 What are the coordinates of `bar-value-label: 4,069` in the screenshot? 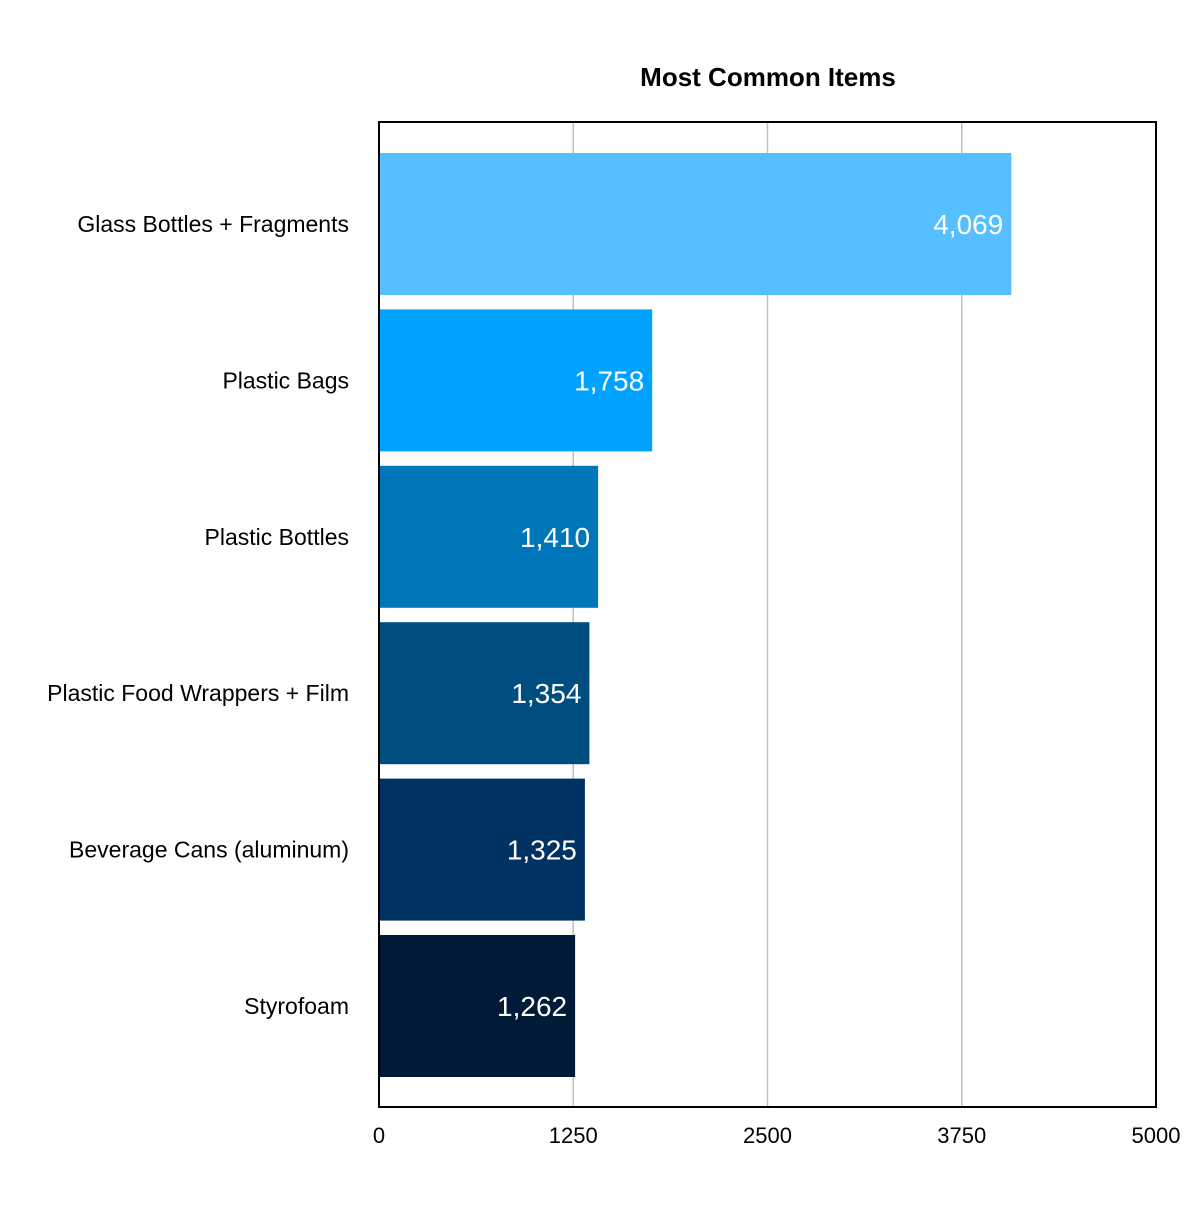 It's located at (968, 224).